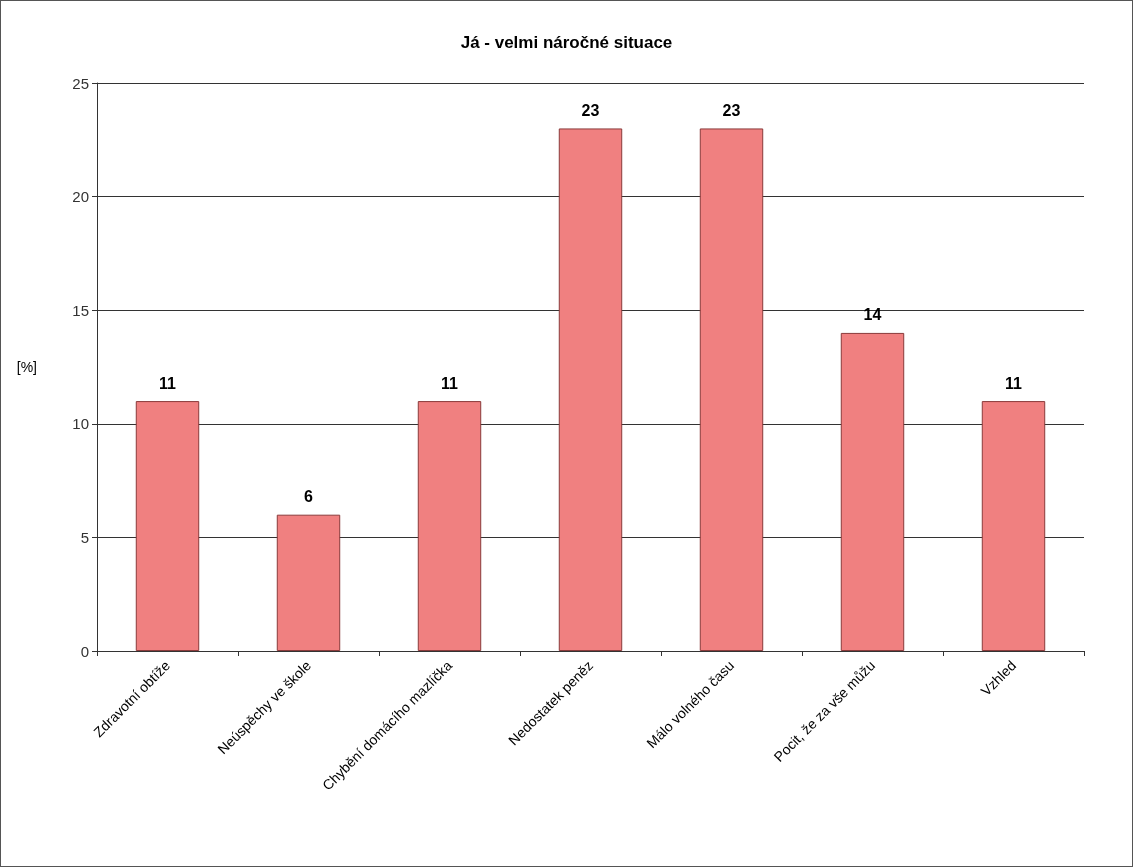 This screenshot has width=1133, height=867. What do you see at coordinates (84, 537) in the screenshot?
I see `y-tick-label: 5` at bounding box center [84, 537].